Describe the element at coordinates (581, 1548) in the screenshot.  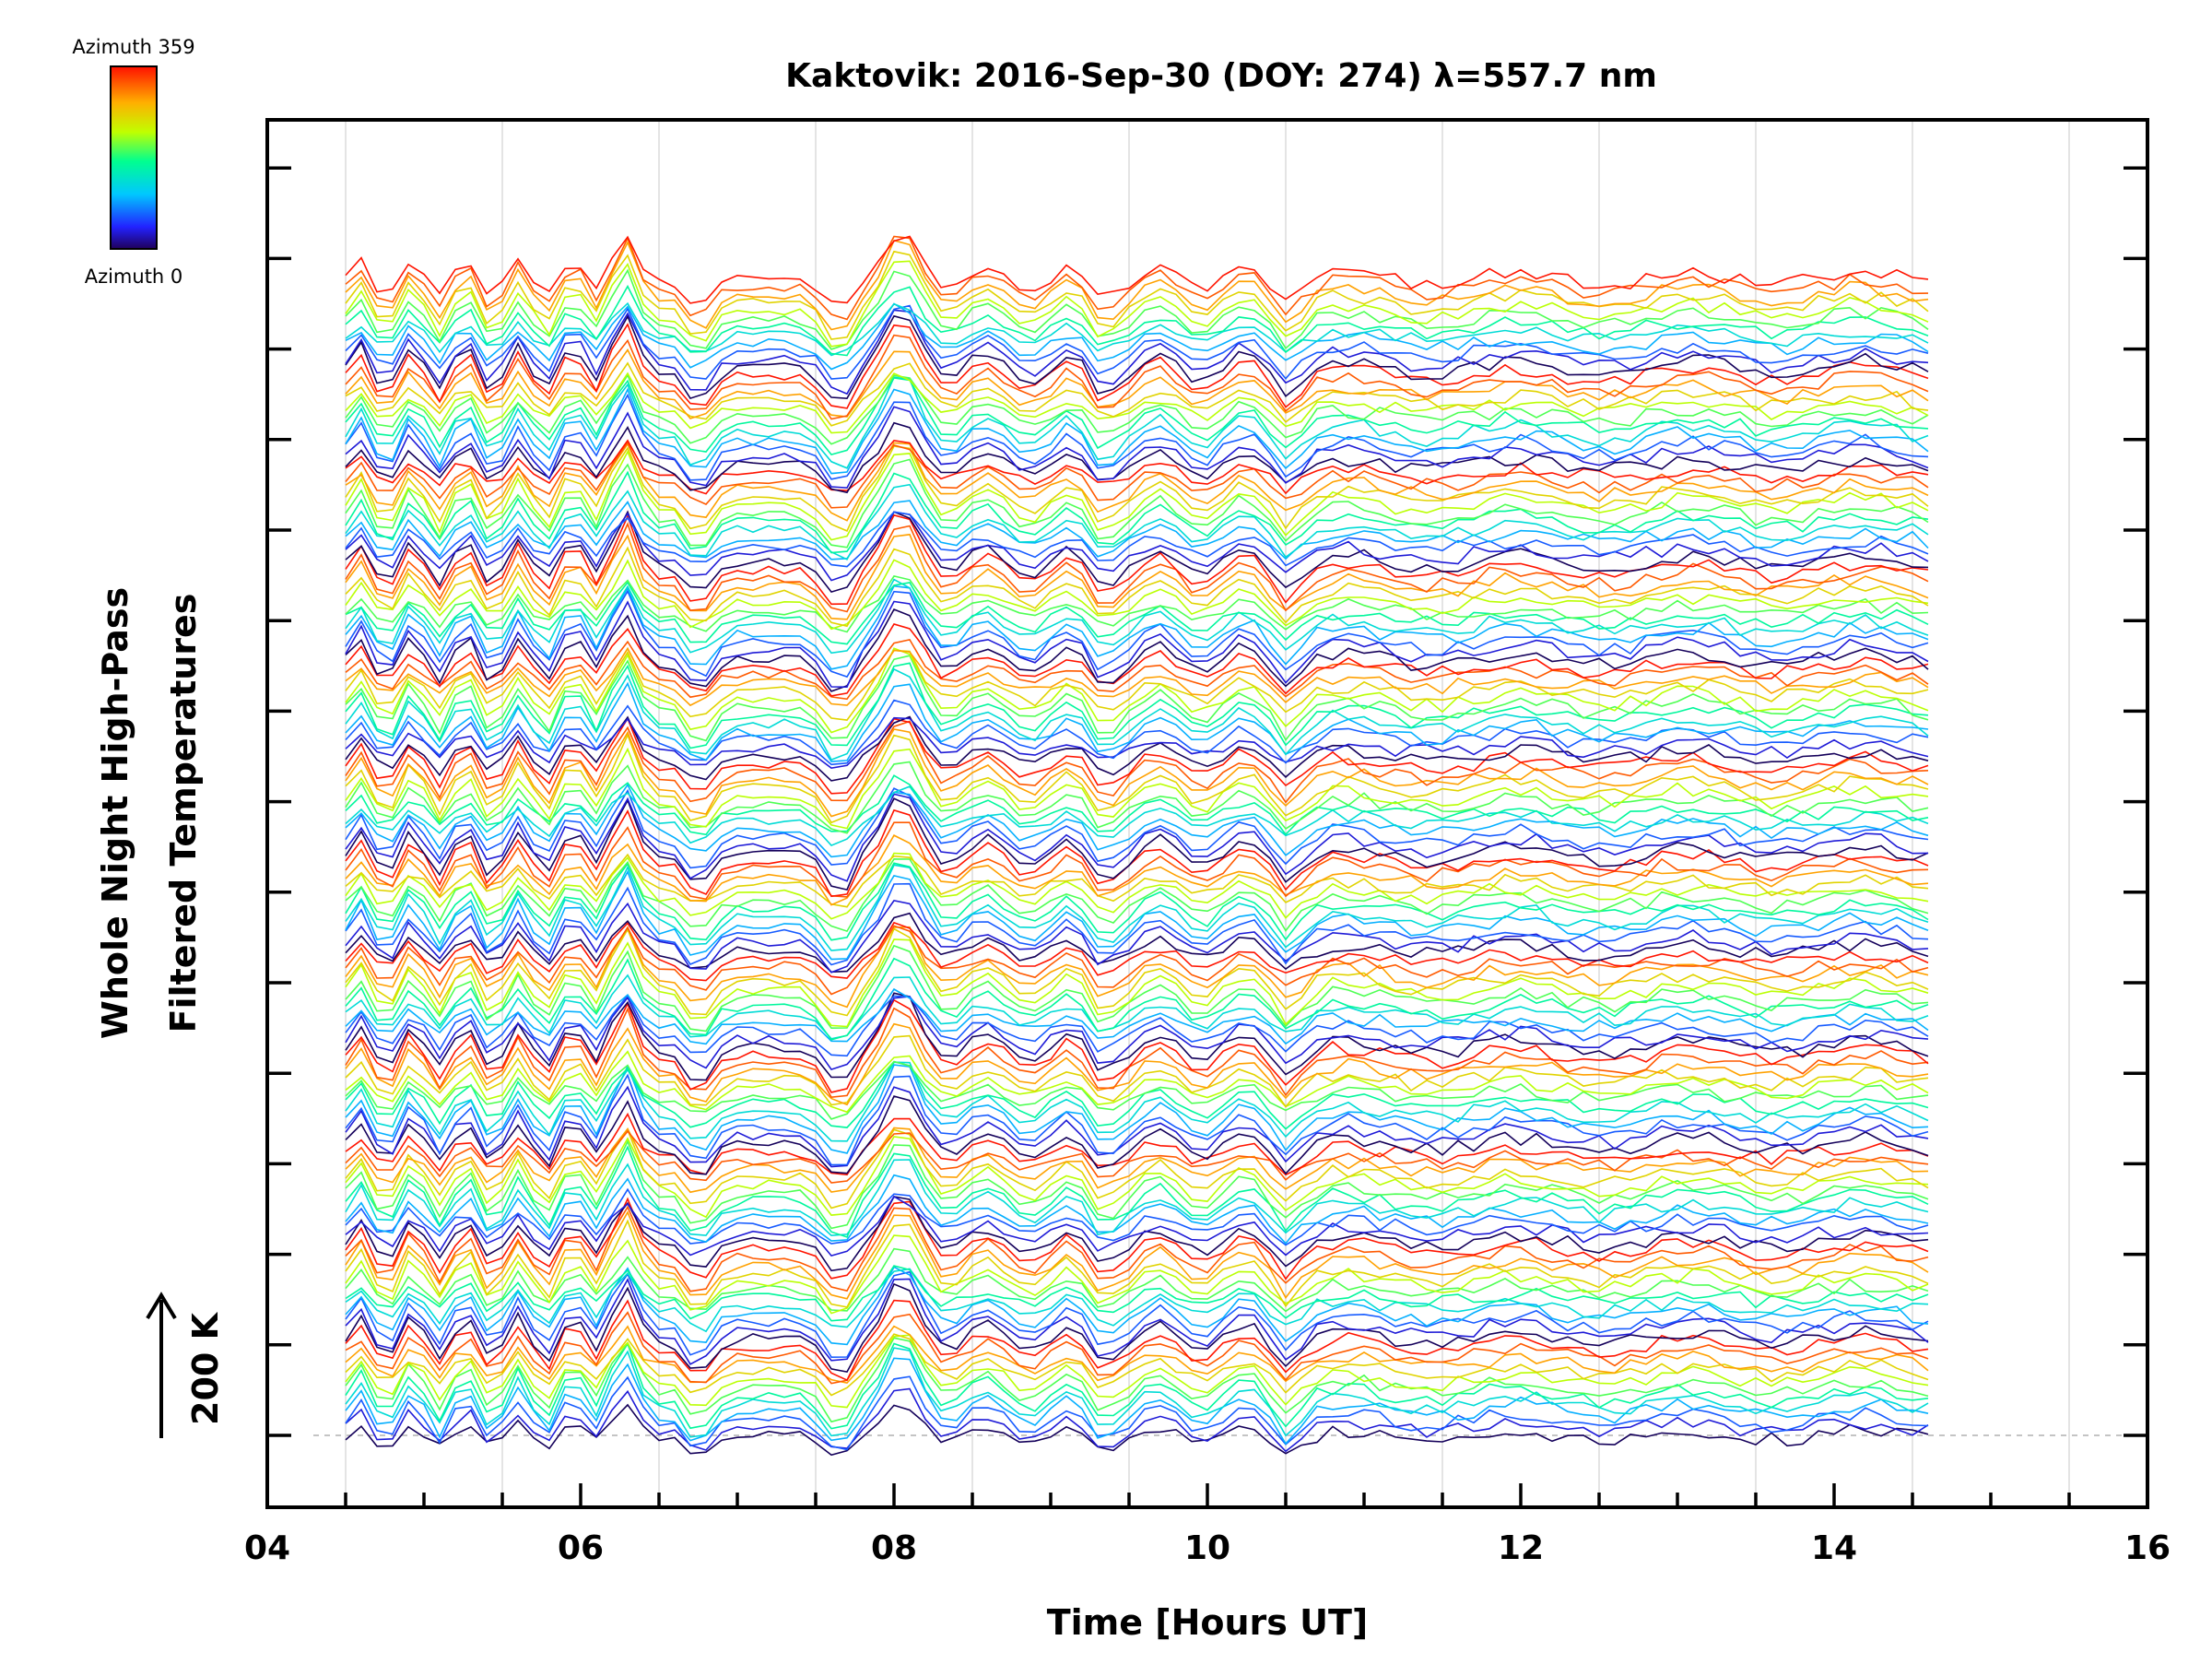
I see `x-tick-label: 06` at that location.